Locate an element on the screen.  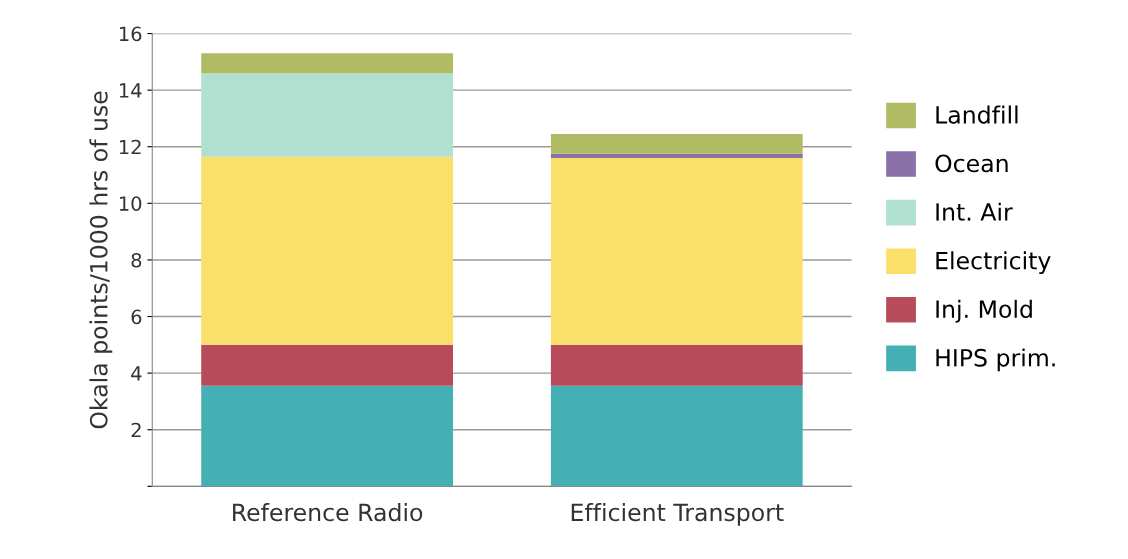
x-tick-label: Reference Radio is located at coordinates (328, 512).